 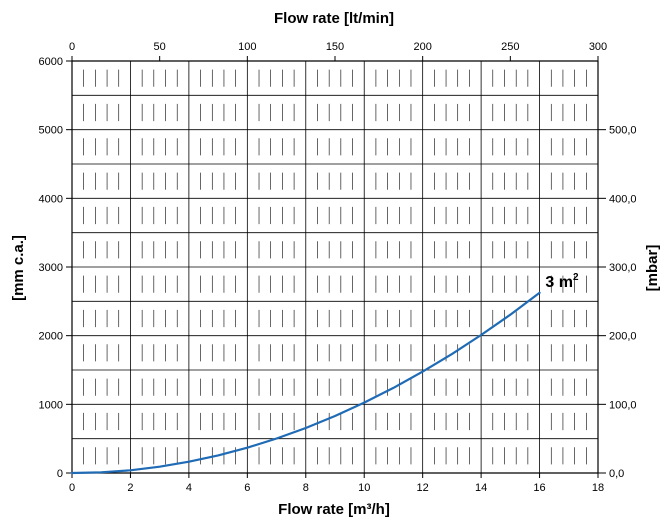 What do you see at coordinates (334, 18) in the screenshot?
I see `x-axis-title-top: Flow rate [lt/min]` at bounding box center [334, 18].